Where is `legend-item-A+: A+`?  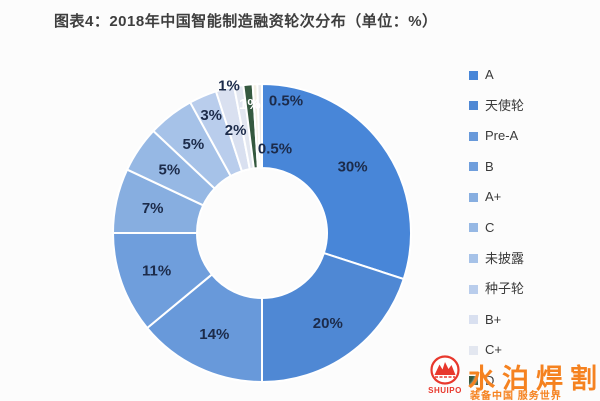 legend-item-A+: A+ is located at coordinates (496, 197).